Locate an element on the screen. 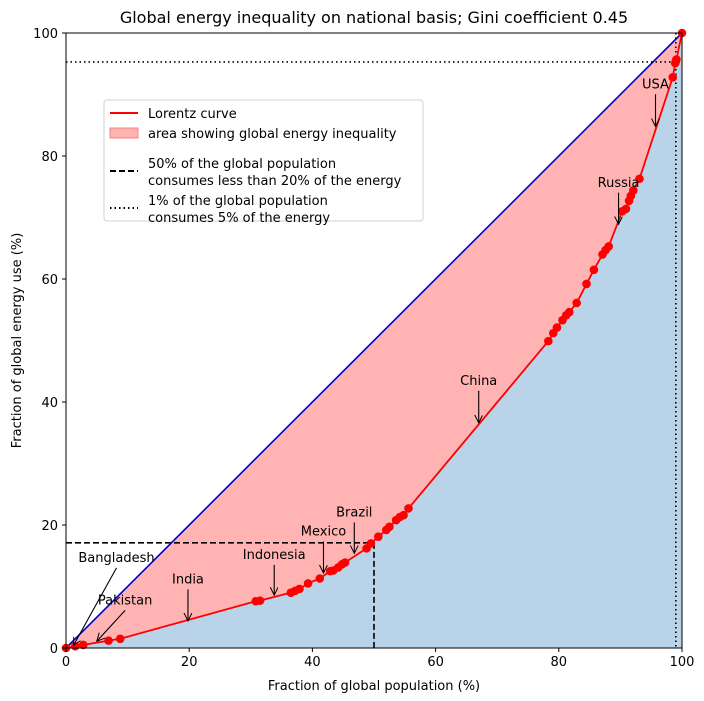  annotation-label-brazil: Brazil is located at coordinates (354, 512).